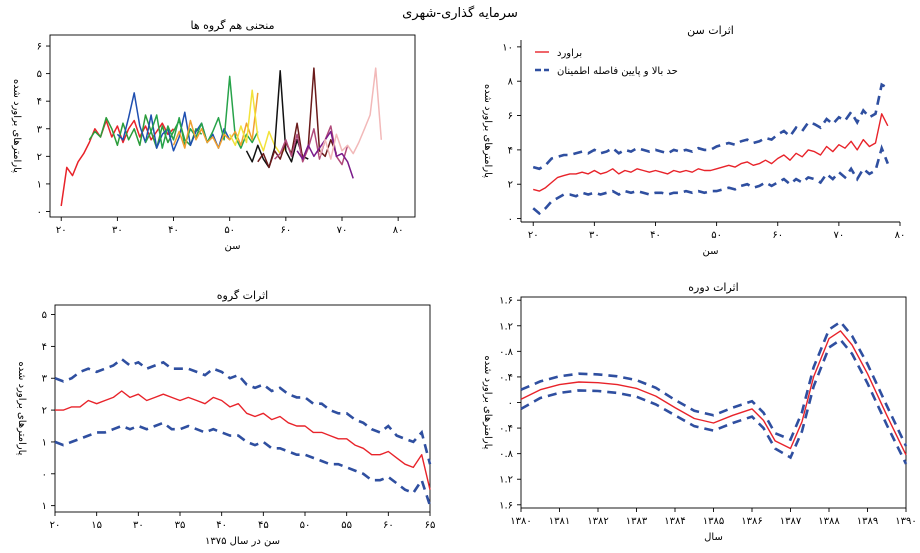  What do you see at coordinates (263, 525) in the screenshot?
I see `x-tick-label: ۴۵` at bounding box center [263, 525].